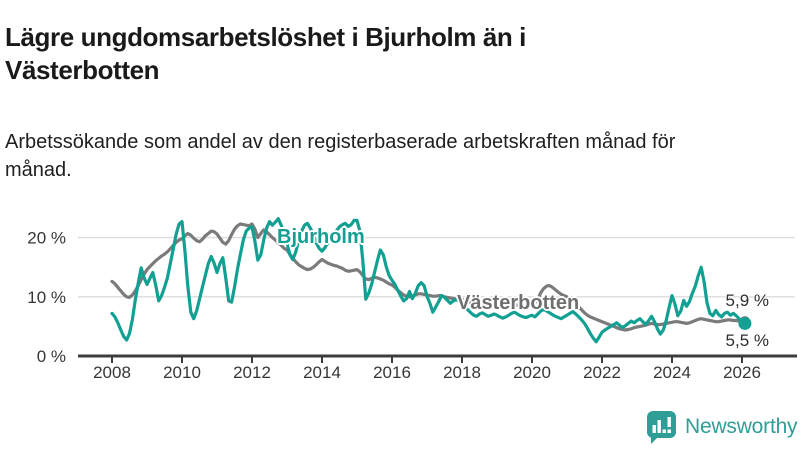 This screenshot has width=800, height=450. I want to click on x-axis-label-2016: 2016, so click(392, 372).